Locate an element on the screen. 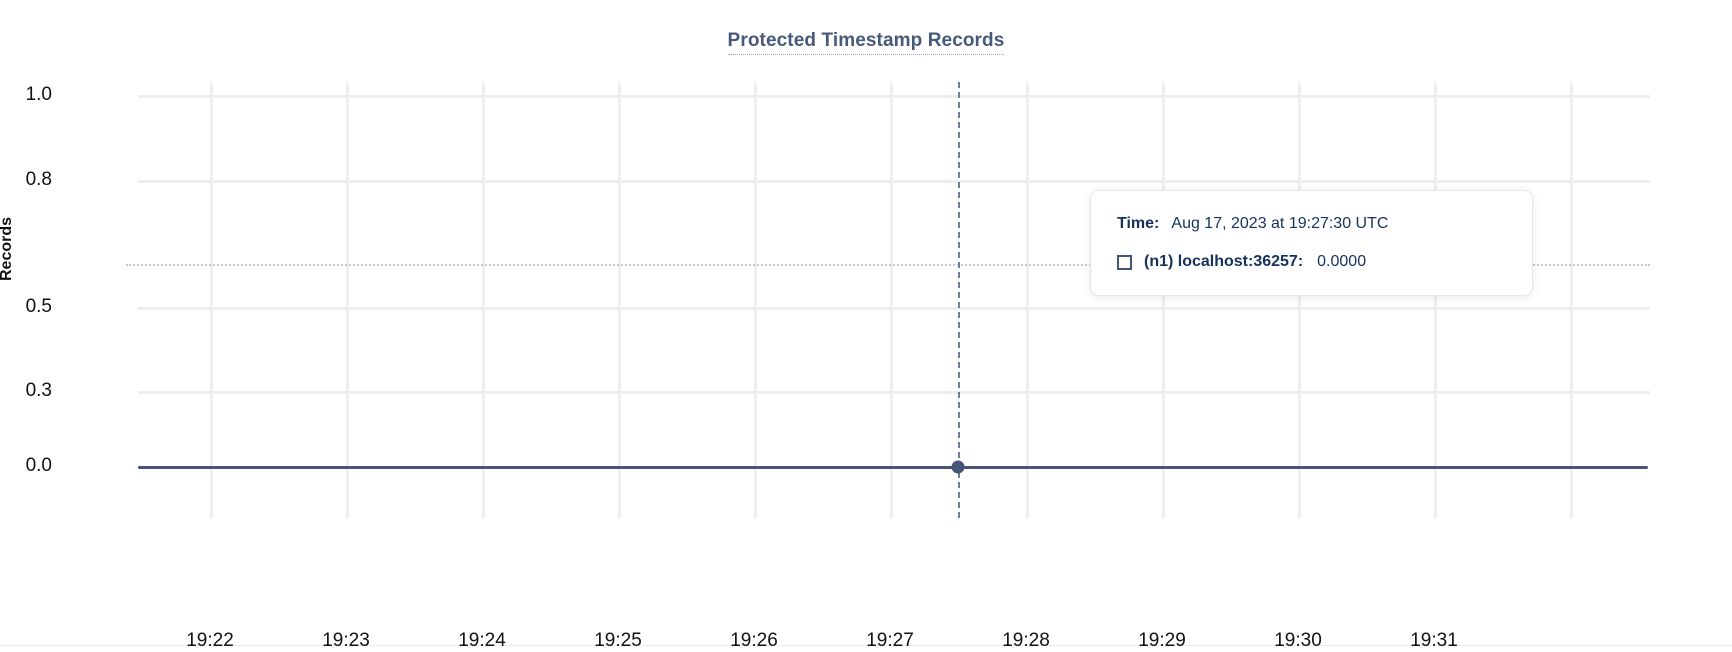 Image resolution: width=1732 pixels, height=652 pixels. hover-value-line is located at coordinates (888, 265).